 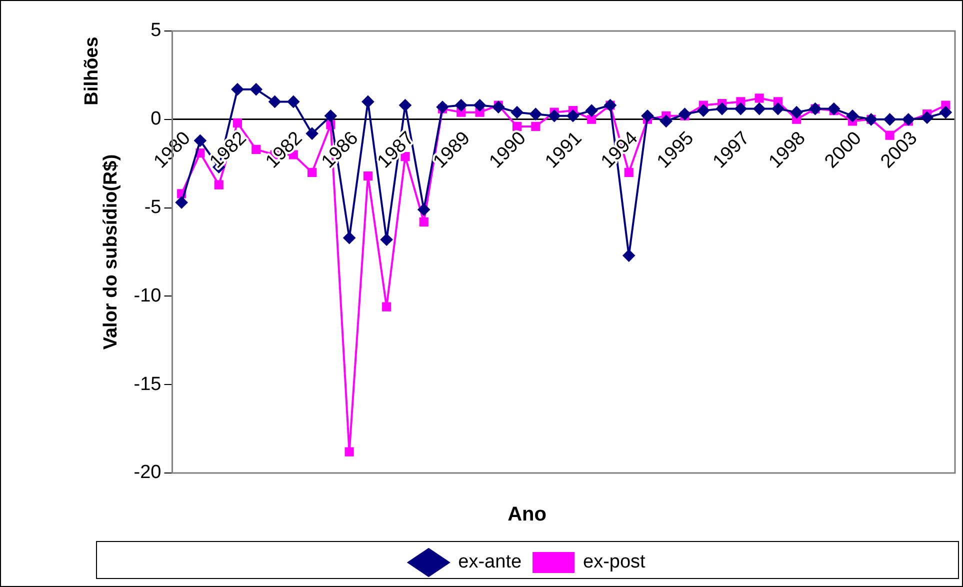 What do you see at coordinates (490, 562) in the screenshot?
I see `legend-label: ex-ante` at bounding box center [490, 562].